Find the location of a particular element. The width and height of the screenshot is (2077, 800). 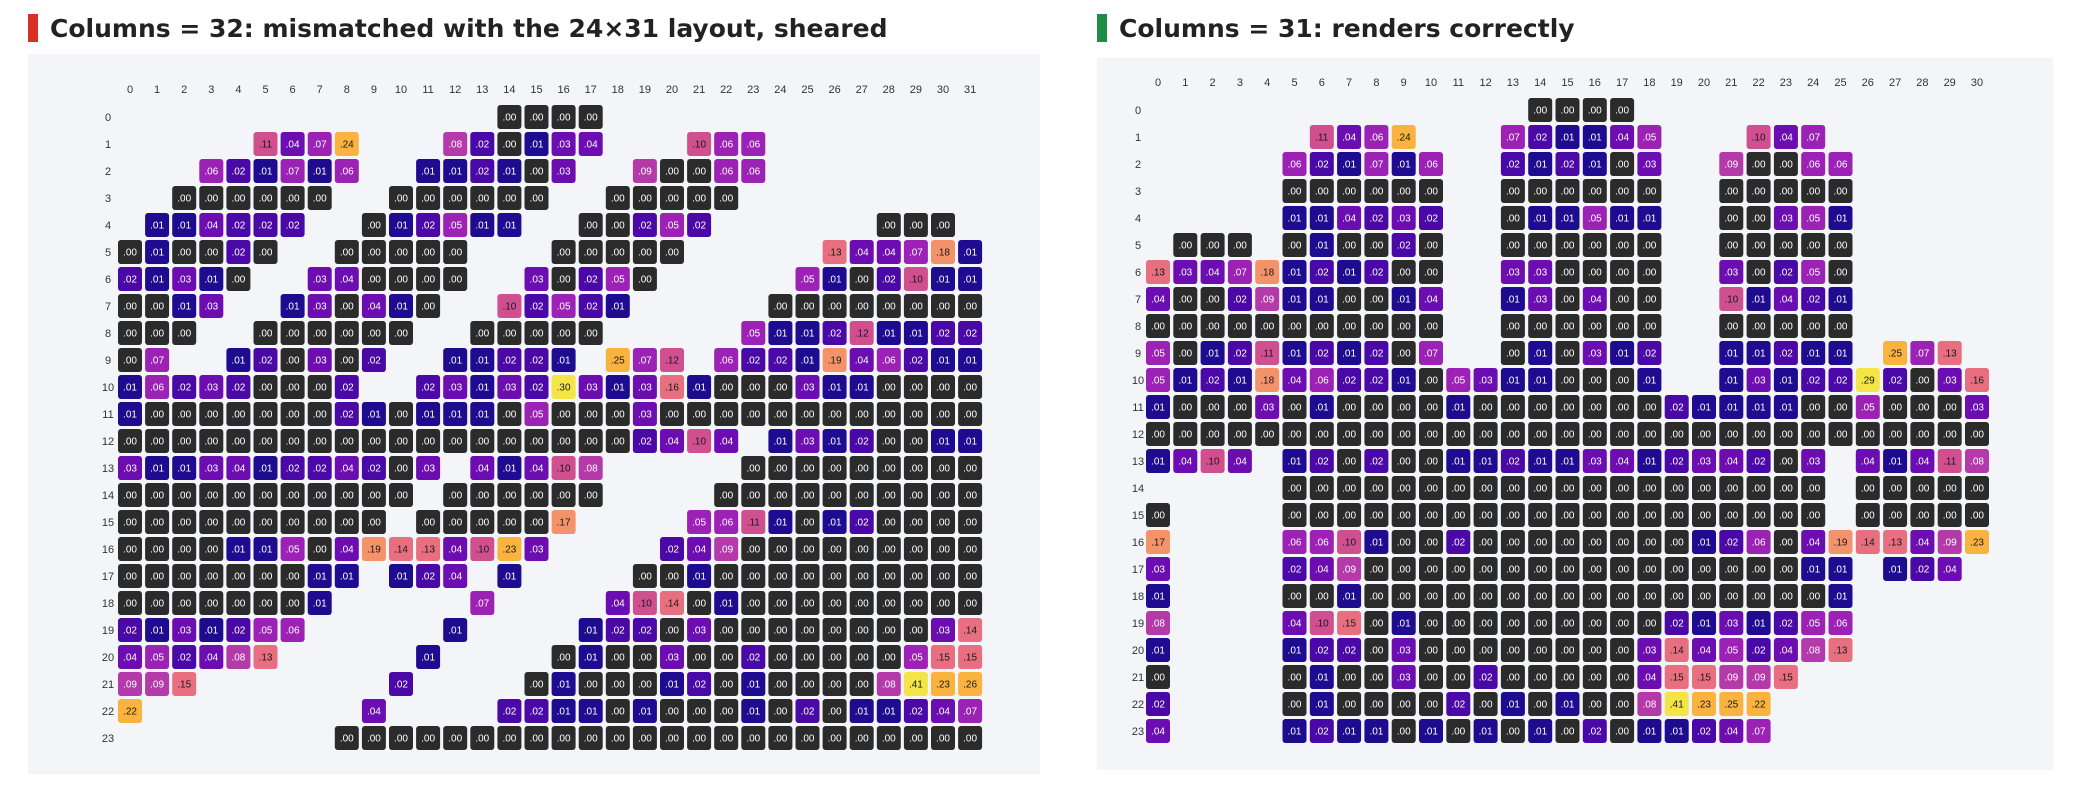

cell-value-label: .11 is located at coordinates (1268, 354).